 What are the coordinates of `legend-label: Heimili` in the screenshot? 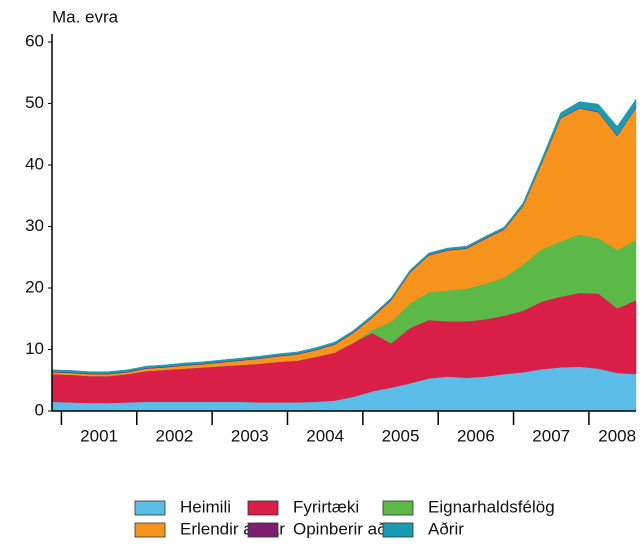 It's located at (205, 506).